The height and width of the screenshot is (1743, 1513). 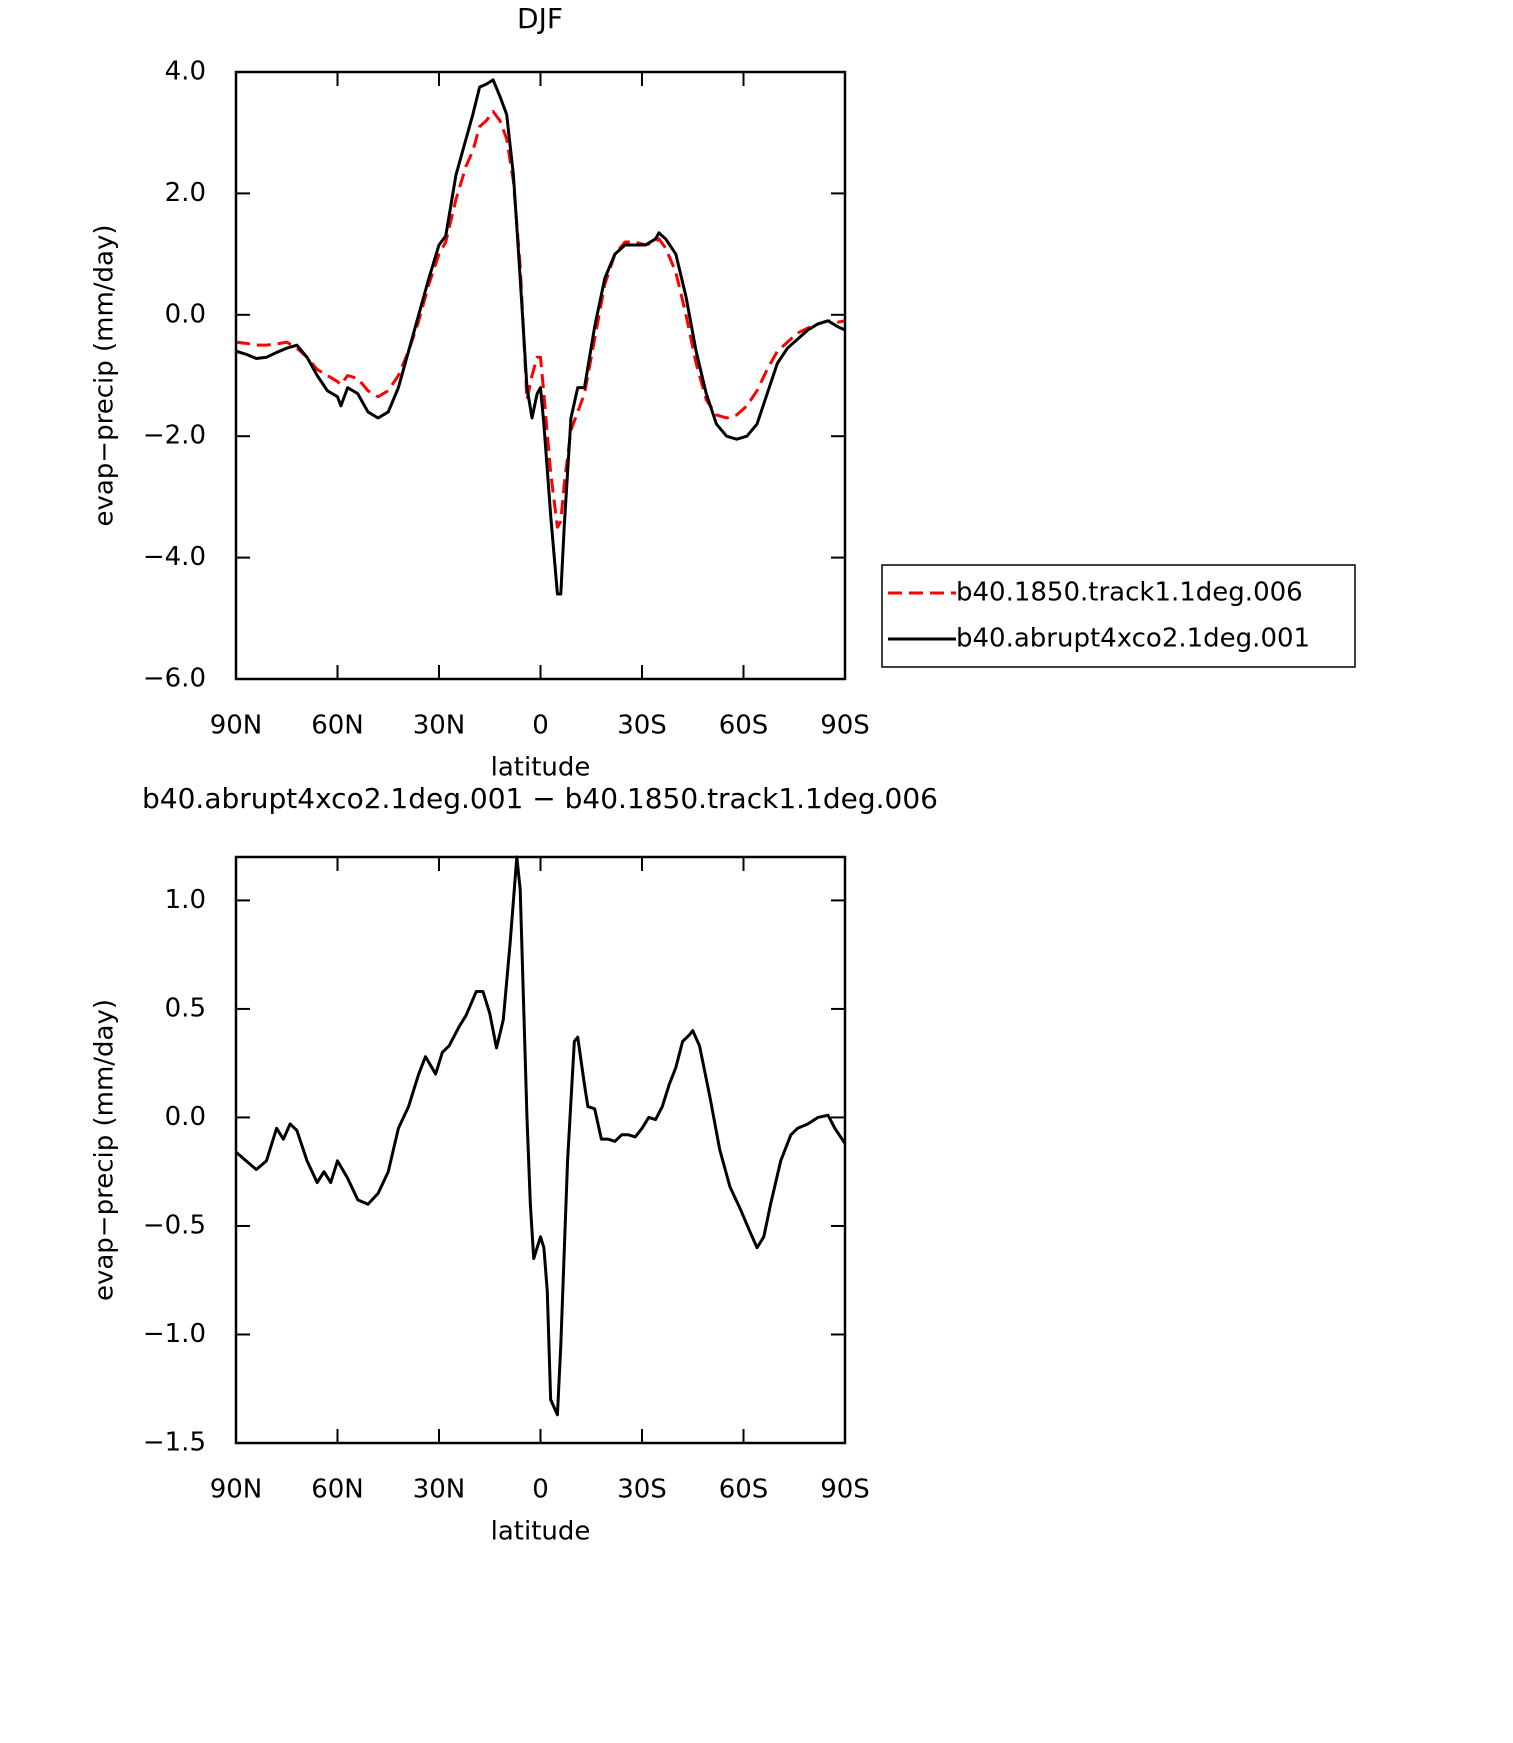 I want to click on y-tick-label: 4.0, so click(x=185, y=72).